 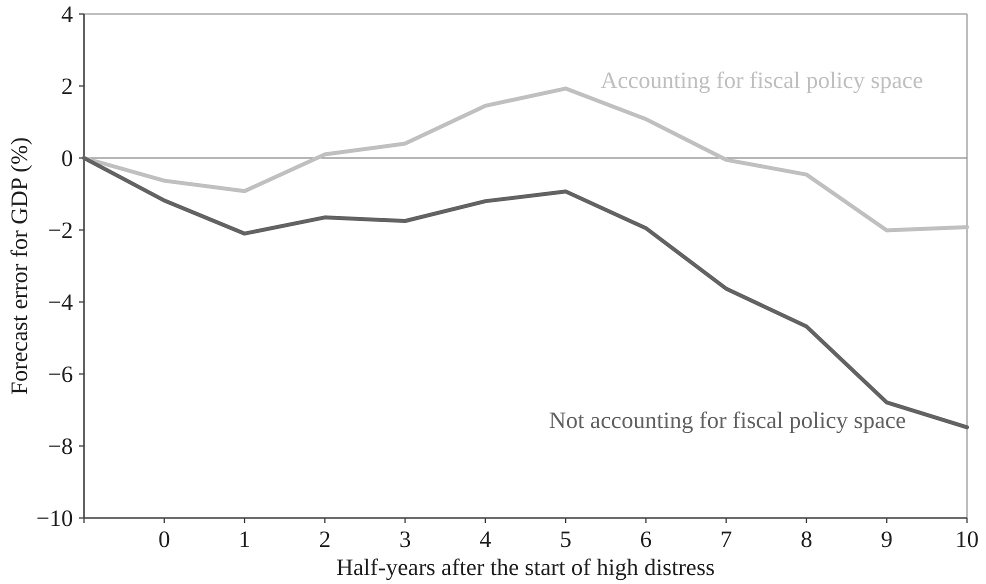 I want to click on x-tick-label: 1, so click(x=244, y=540).